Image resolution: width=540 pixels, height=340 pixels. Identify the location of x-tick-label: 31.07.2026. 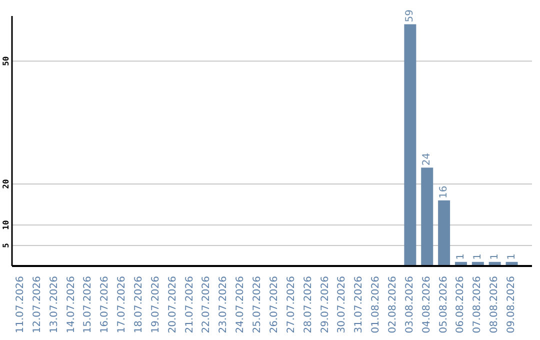
(359, 305).